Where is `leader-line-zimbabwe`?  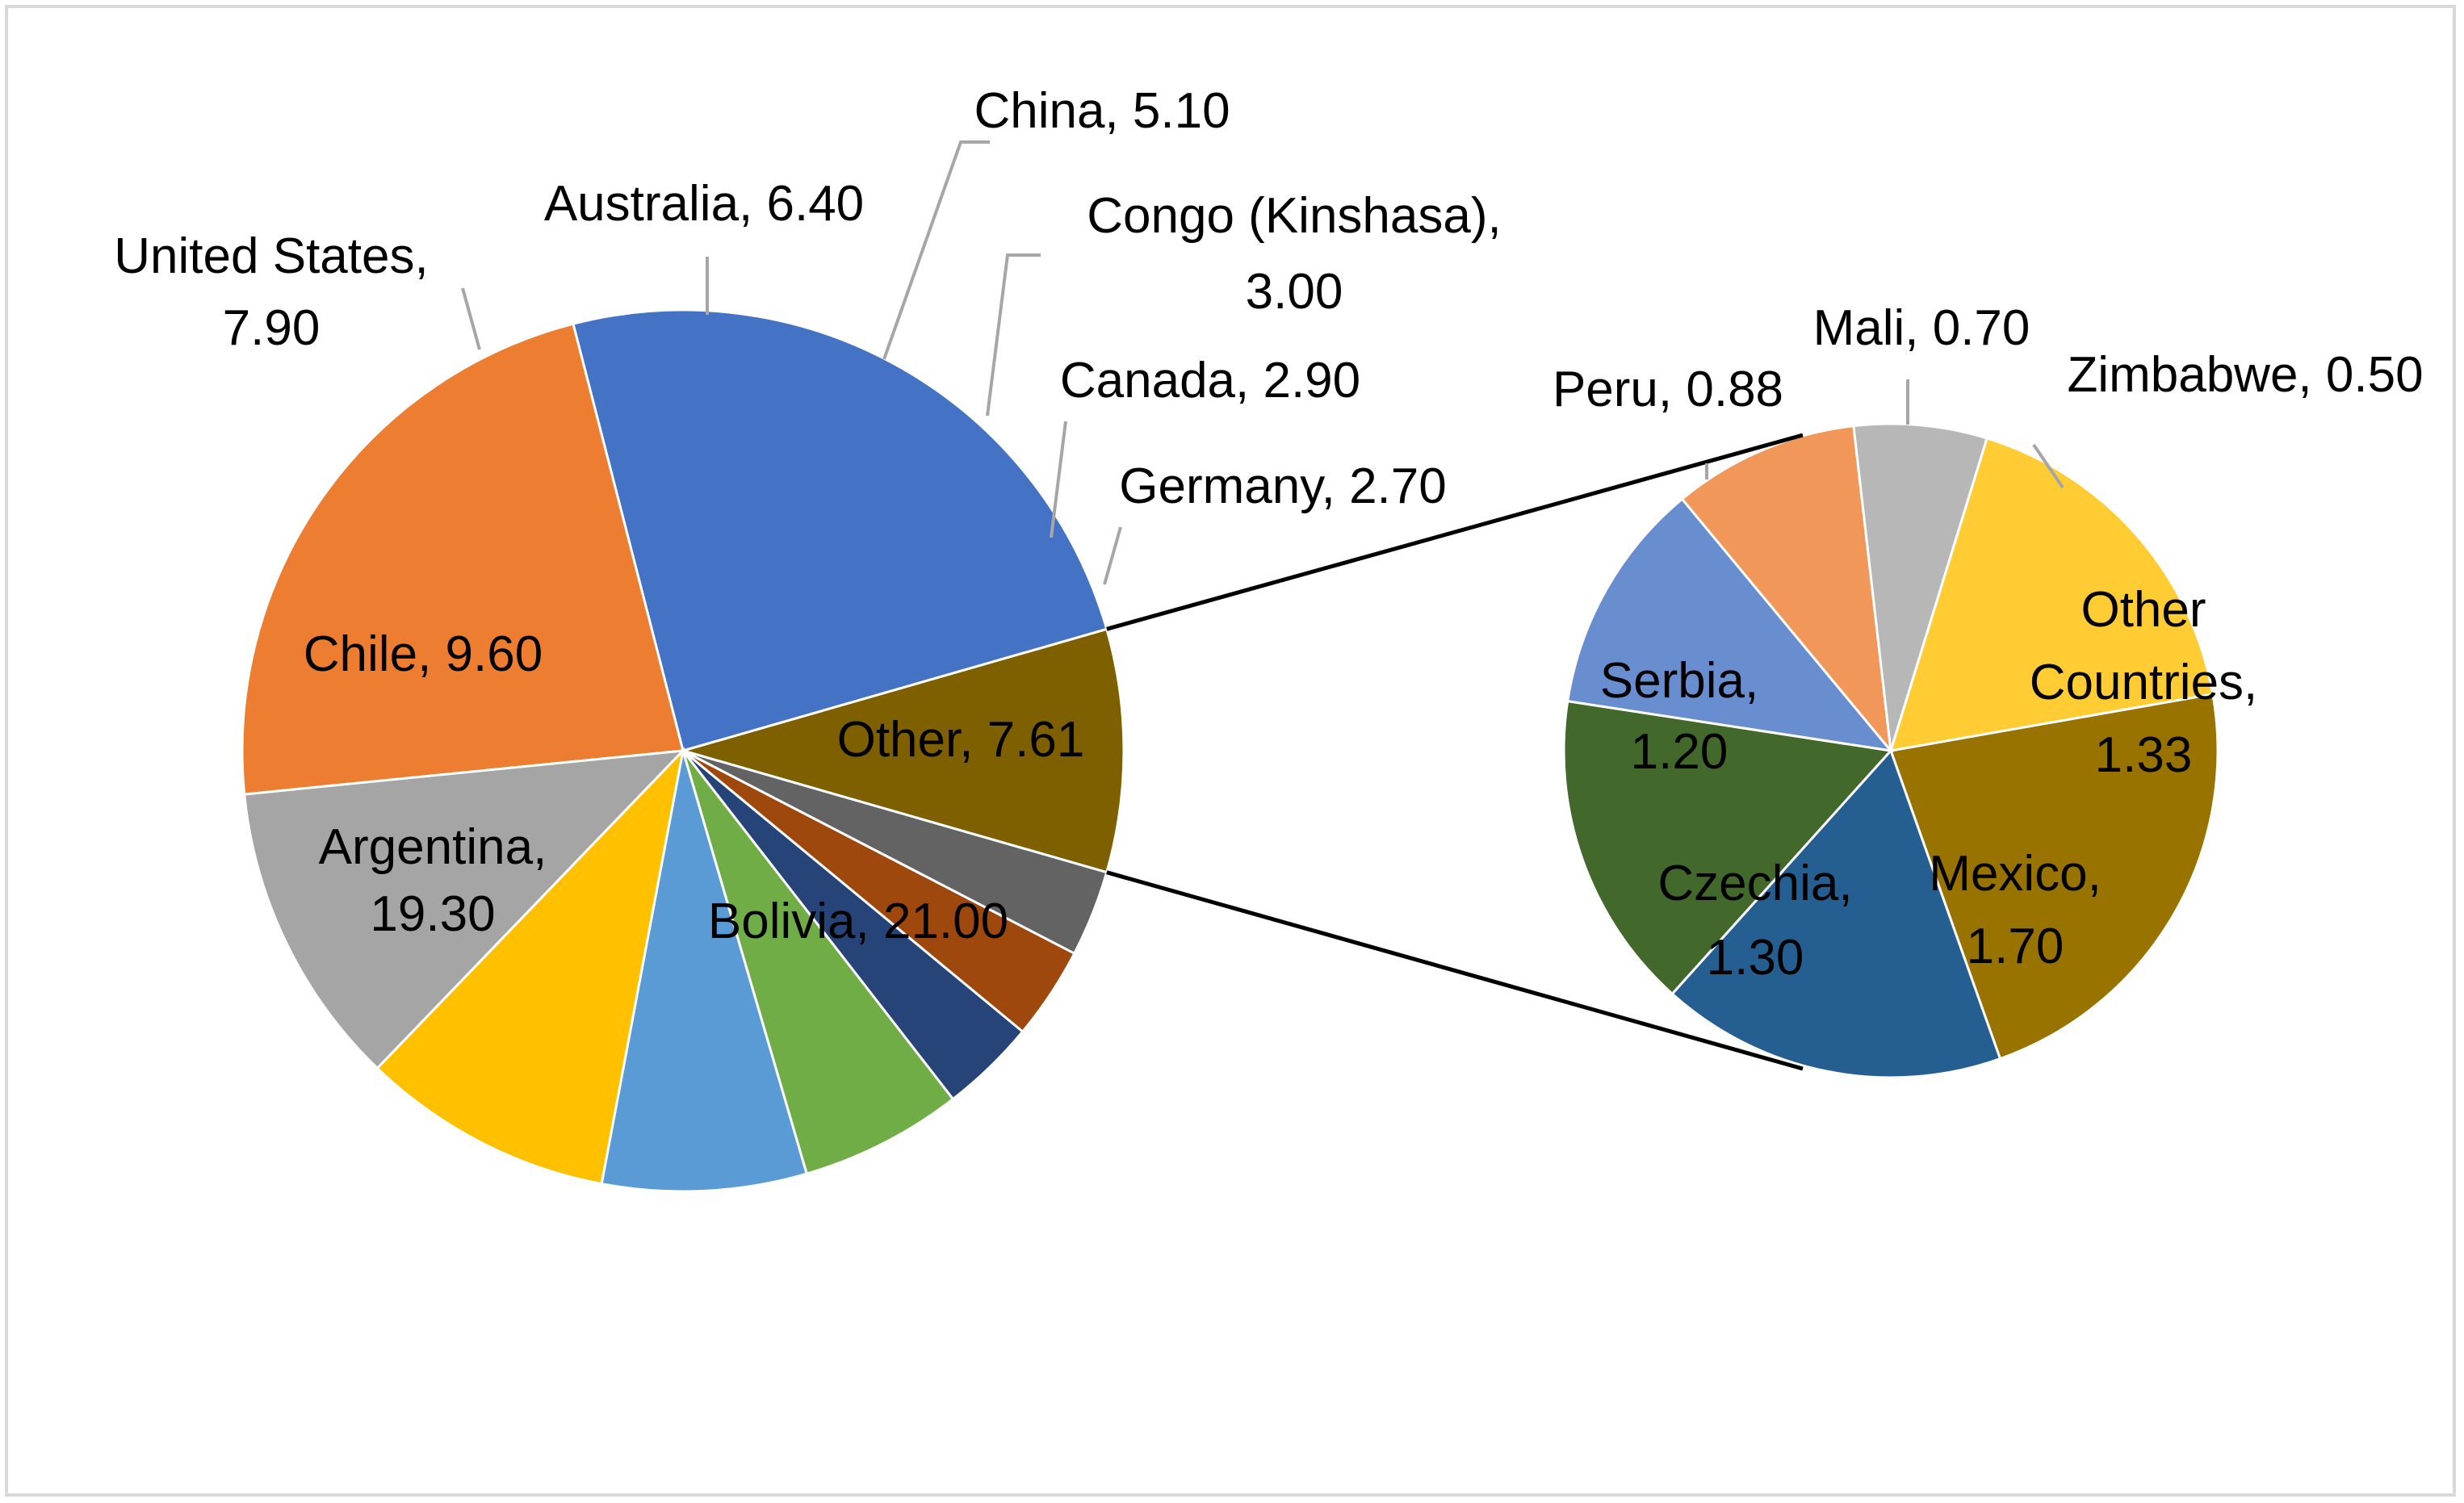 leader-line-zimbabwe is located at coordinates (2048, 466).